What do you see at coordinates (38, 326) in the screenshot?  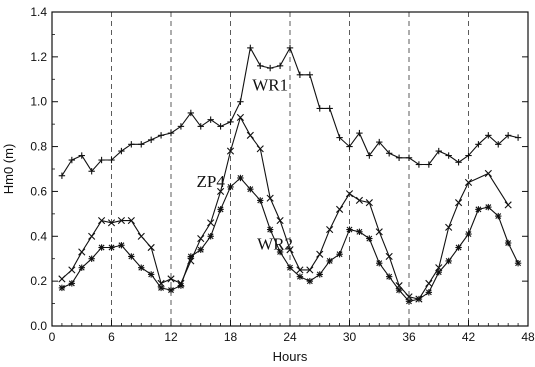 I see `y-tick-label: 0.0` at bounding box center [38, 326].